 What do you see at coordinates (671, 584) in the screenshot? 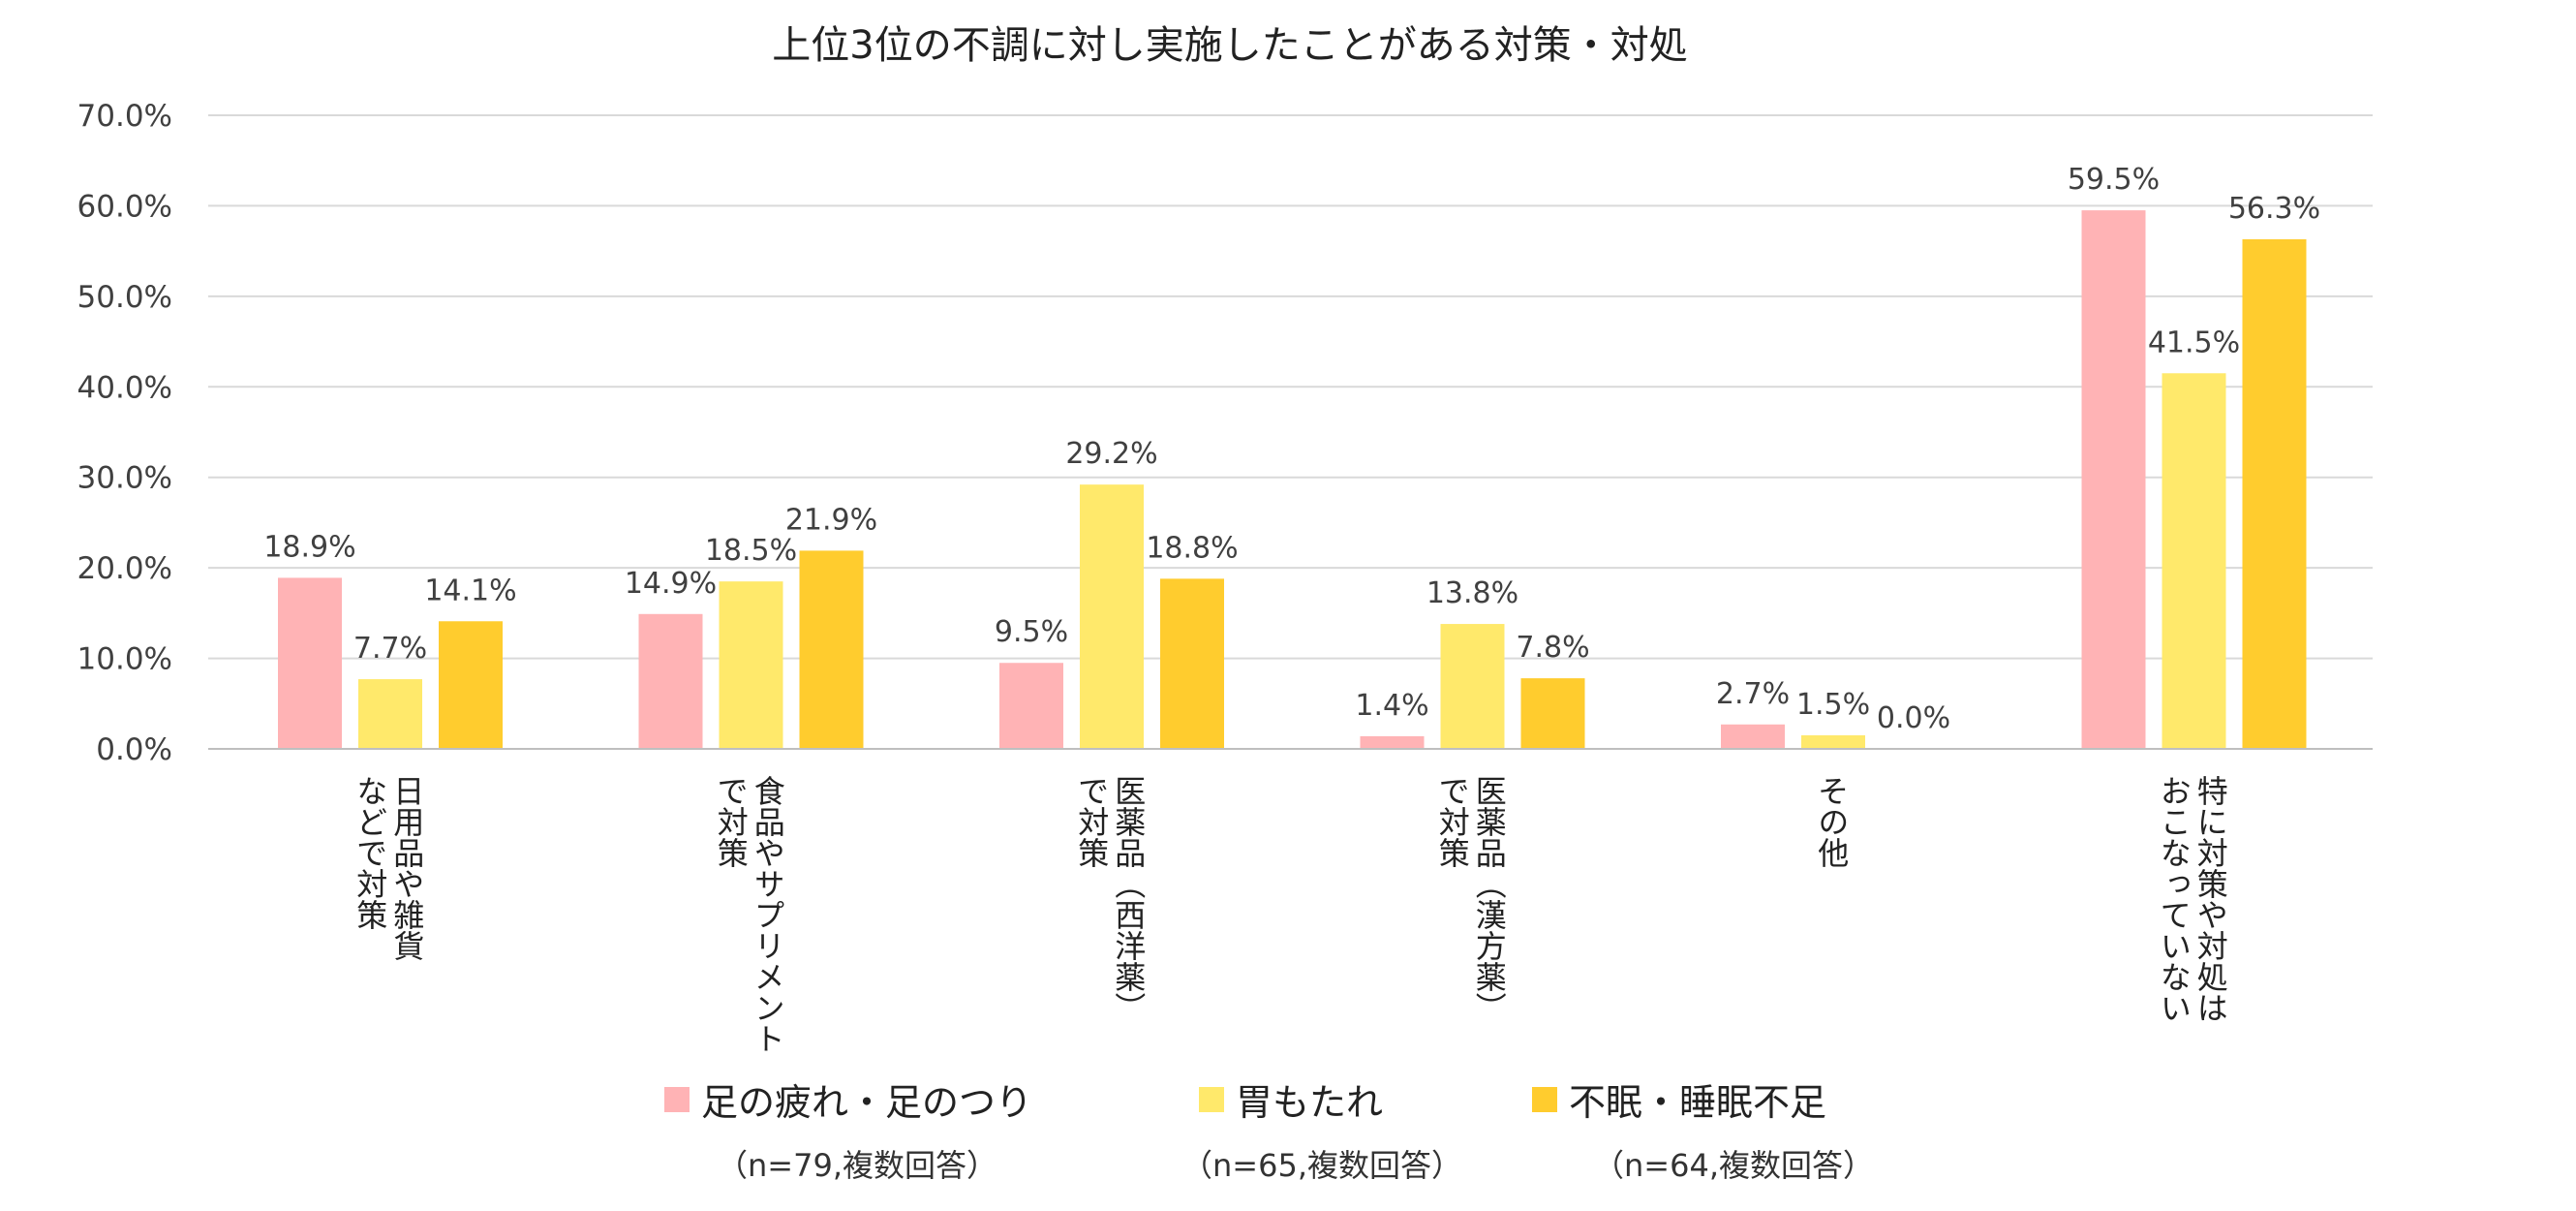
I see `data-label: 14.9%` at bounding box center [671, 584].